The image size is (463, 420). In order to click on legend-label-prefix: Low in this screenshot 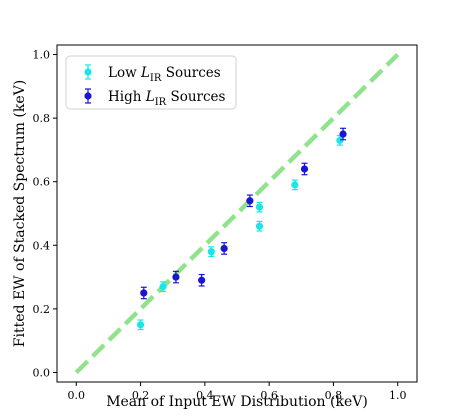, I will do `click(124, 73)`.